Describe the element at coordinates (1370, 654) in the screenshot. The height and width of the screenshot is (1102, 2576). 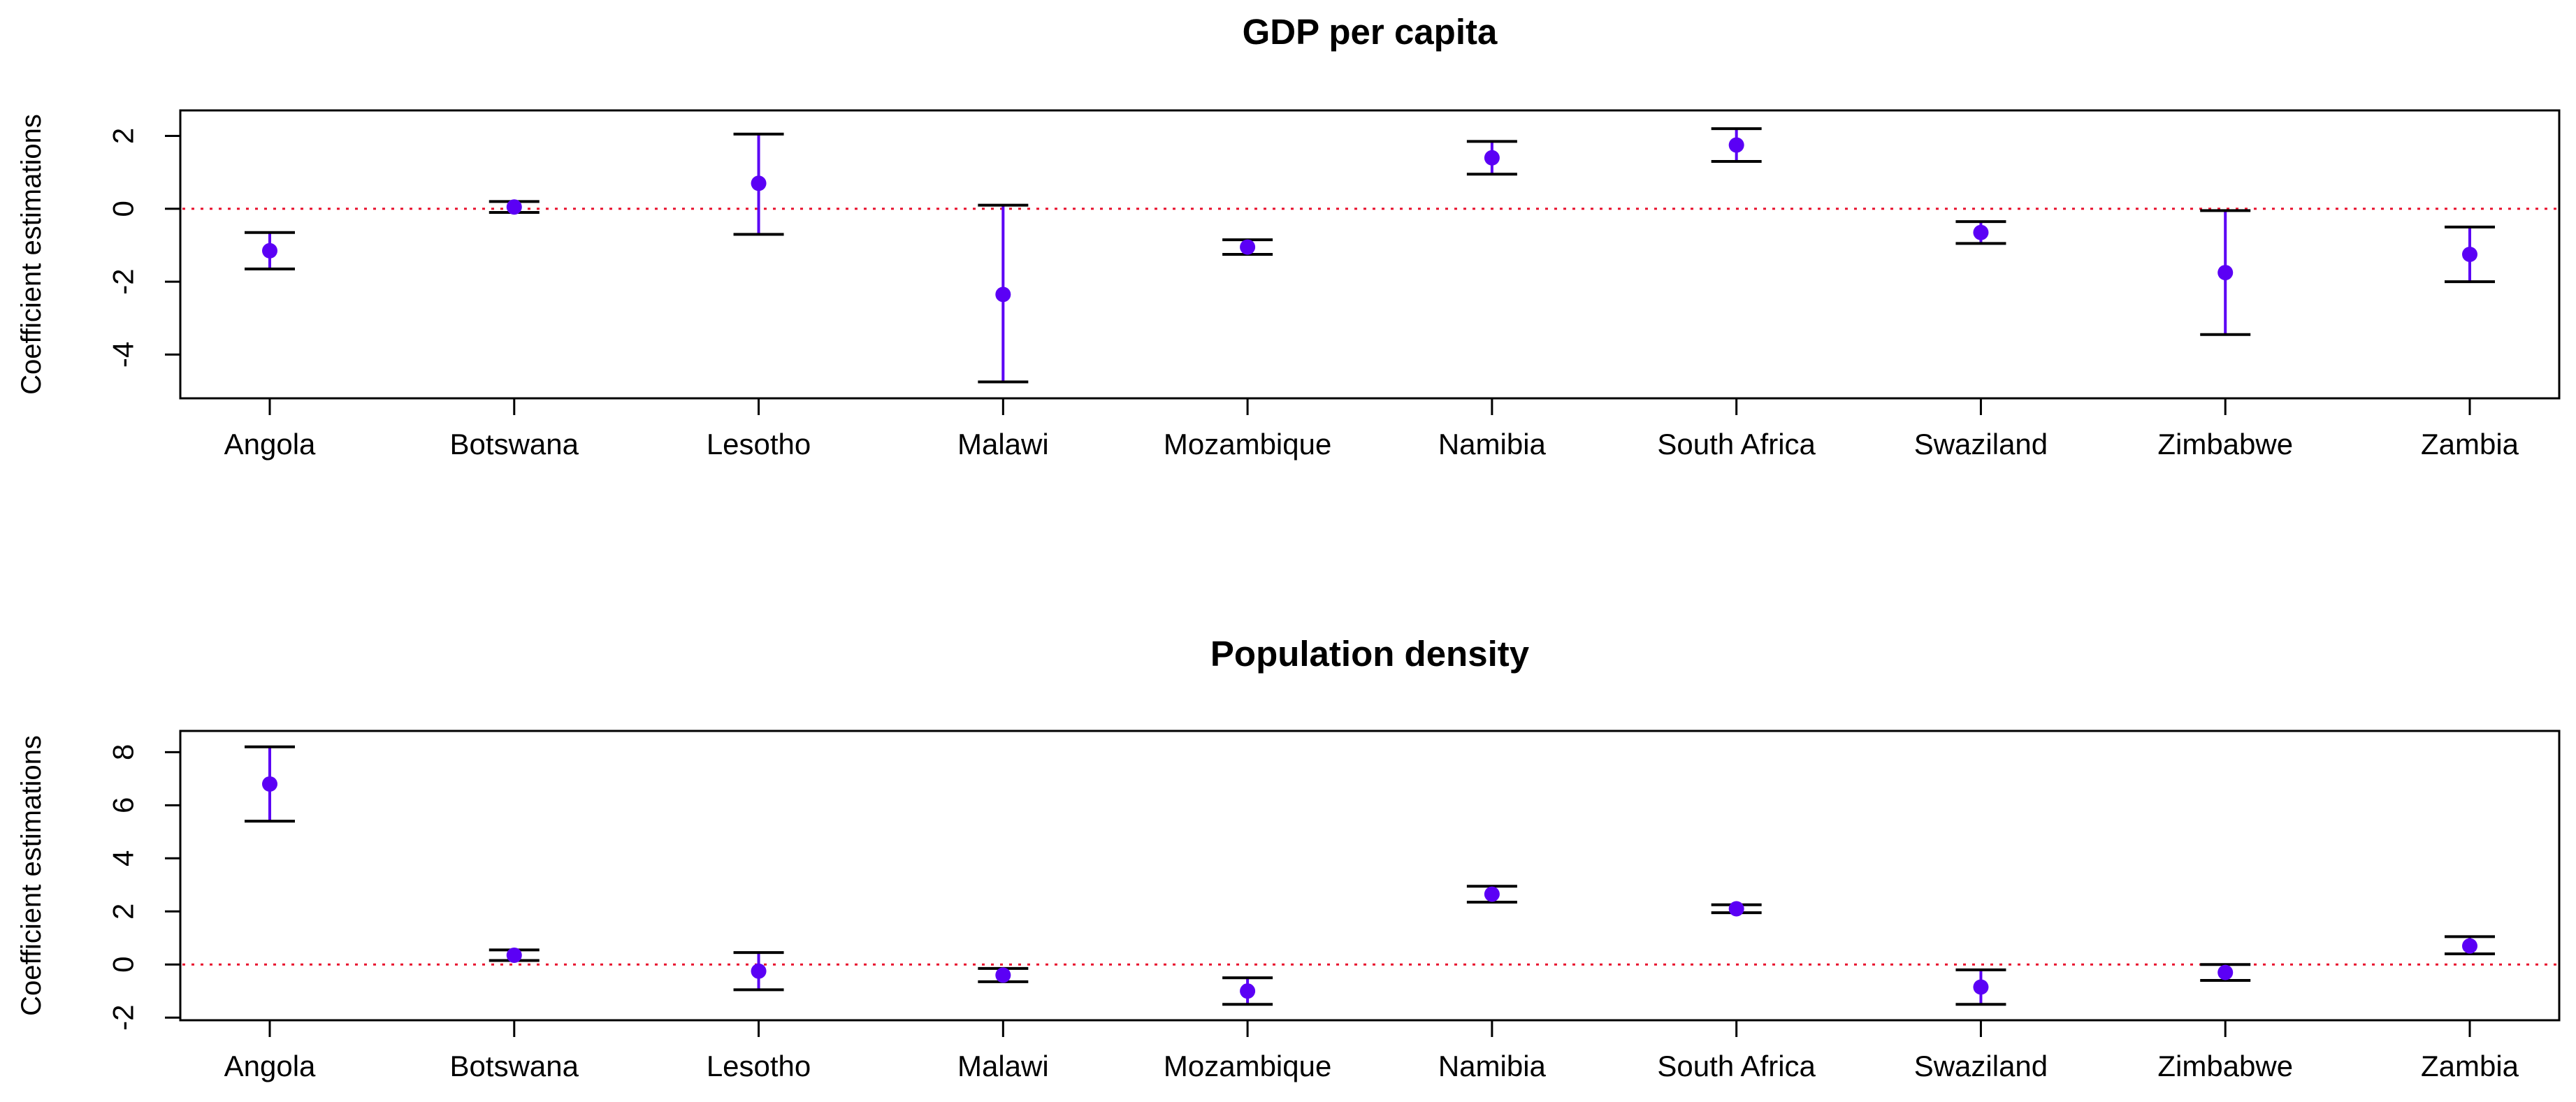
I see `chart-title: Population density` at that location.